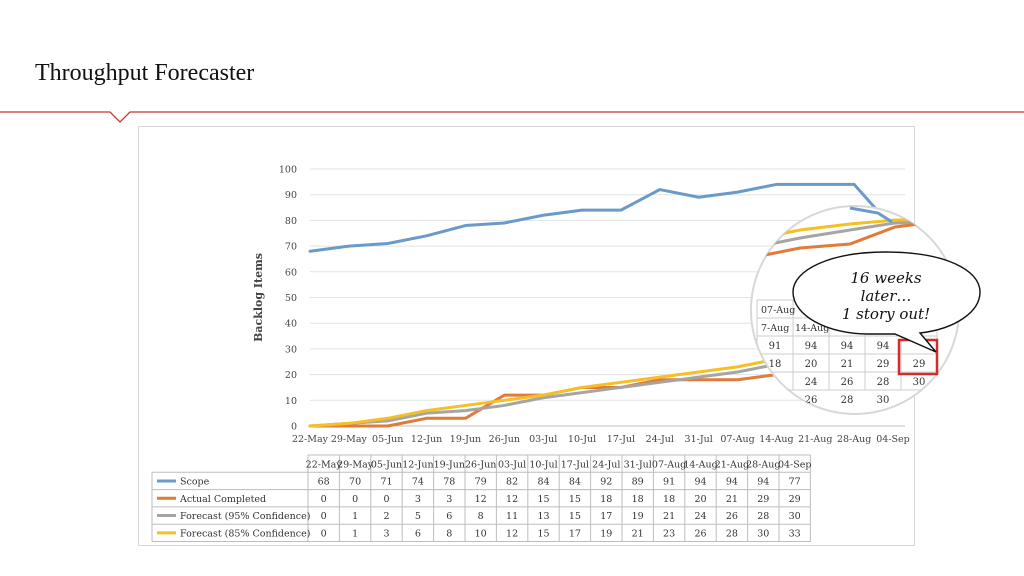 This screenshot has height=576, width=1024. What do you see at coordinates (795, 534) in the screenshot?
I see `table-cell: 33` at bounding box center [795, 534].